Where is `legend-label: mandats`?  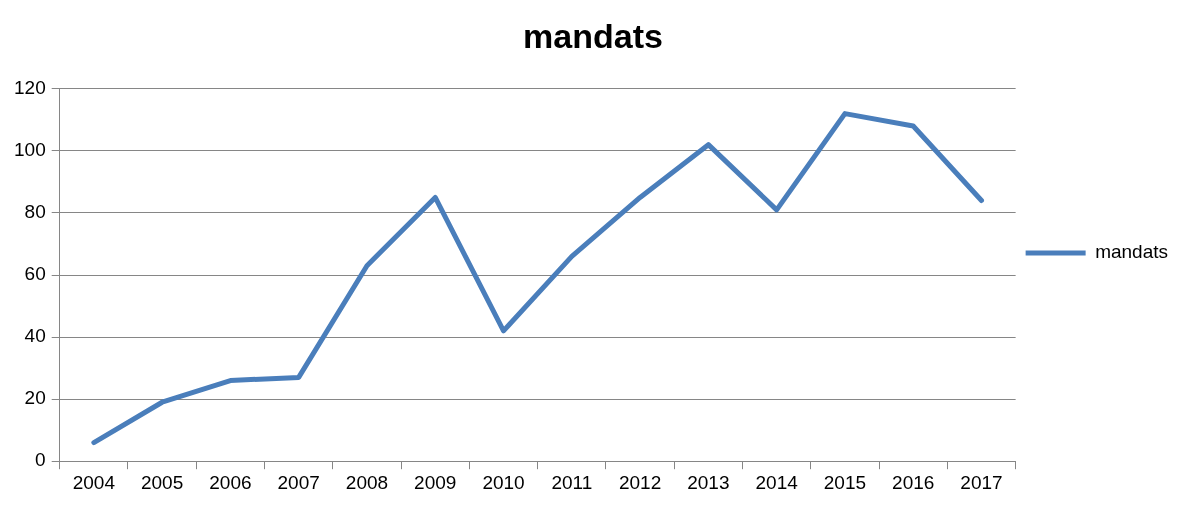
legend-label: mandats is located at coordinates (1131, 252).